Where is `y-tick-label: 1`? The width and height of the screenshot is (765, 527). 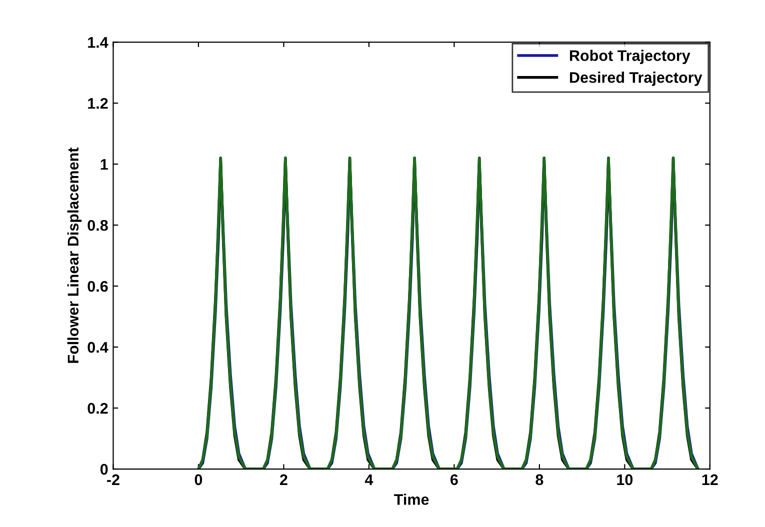
y-tick-label: 1 is located at coordinates (104, 164).